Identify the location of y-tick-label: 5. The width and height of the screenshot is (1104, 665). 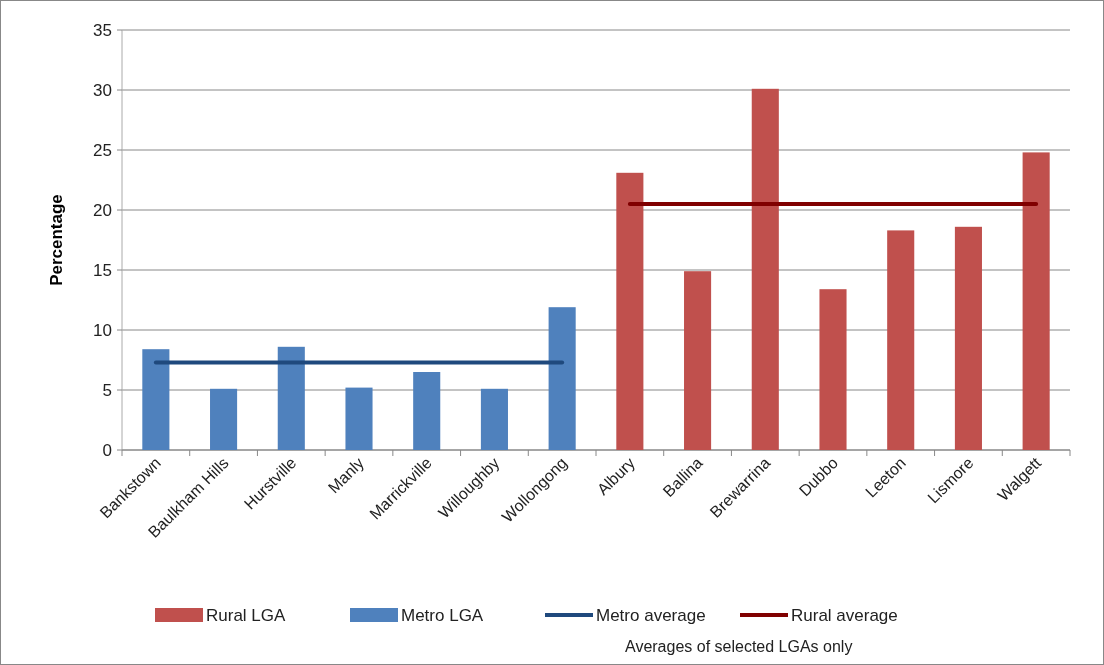
(107, 390).